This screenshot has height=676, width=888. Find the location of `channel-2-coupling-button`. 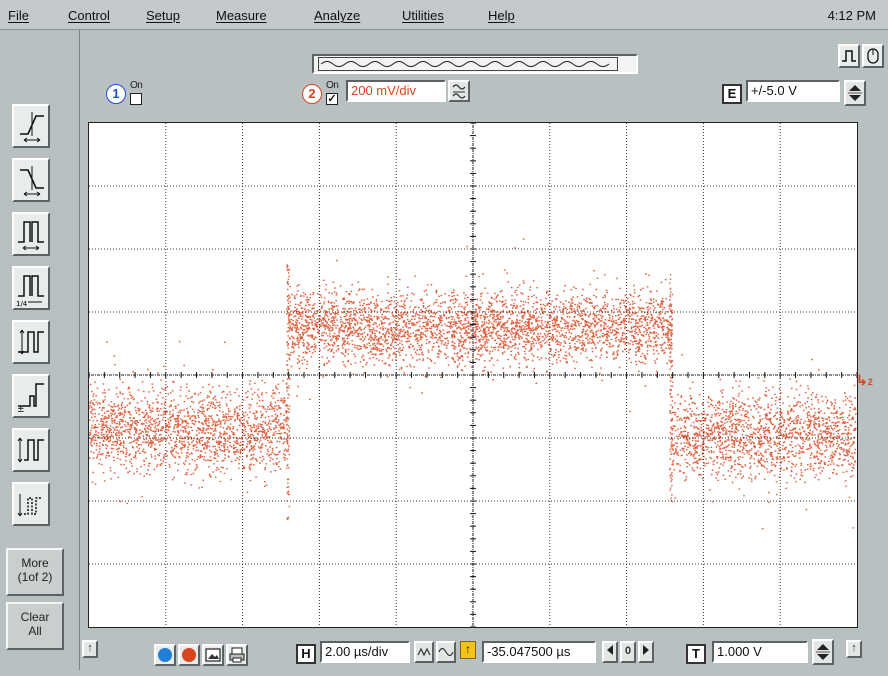

channel-2-coupling-button is located at coordinates (459, 91).